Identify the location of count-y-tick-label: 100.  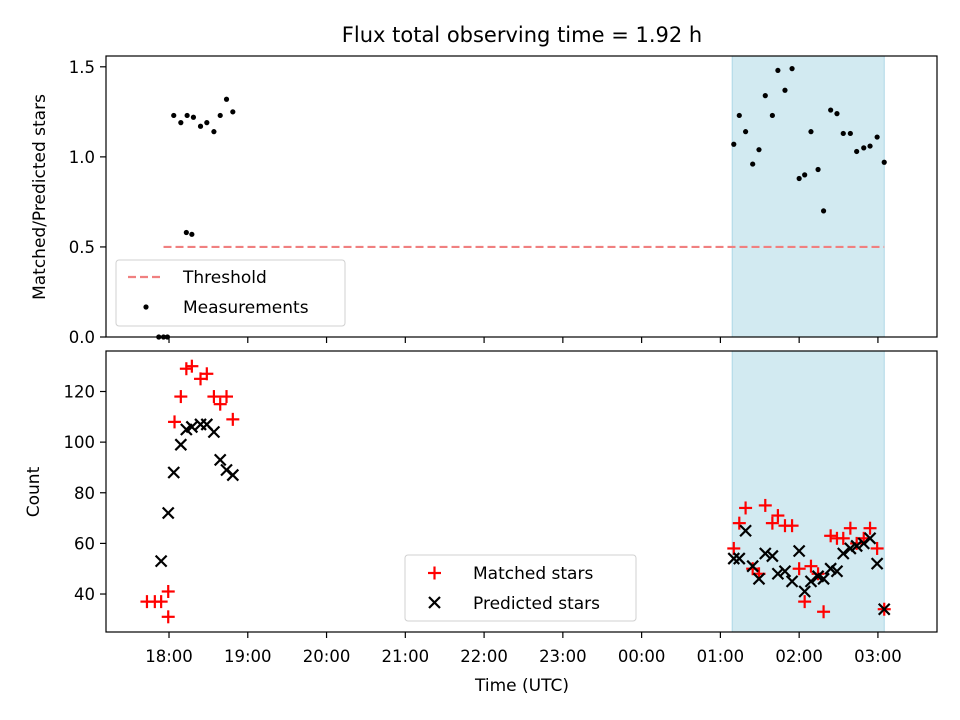
(80, 442).